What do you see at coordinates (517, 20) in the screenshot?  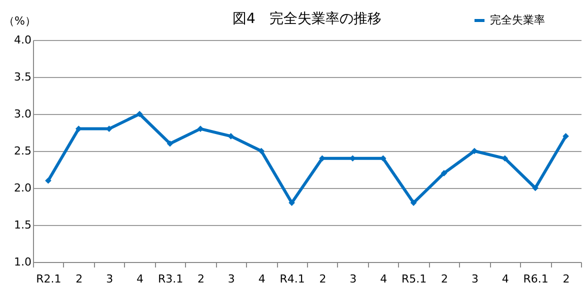 I see `legend-label: 完全失業率` at bounding box center [517, 20].